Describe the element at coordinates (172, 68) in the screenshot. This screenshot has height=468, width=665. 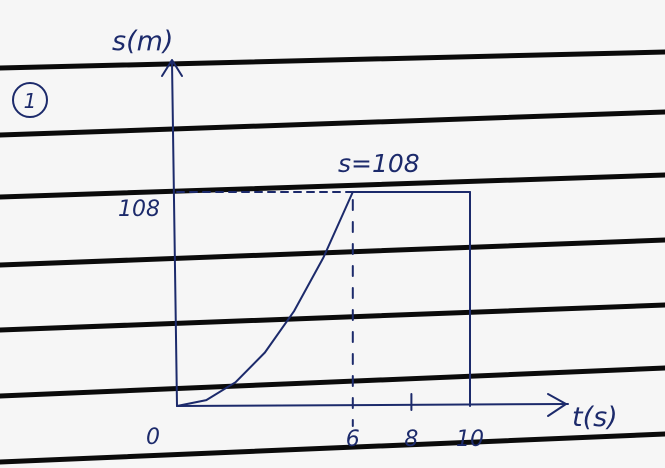
I see `y-axis-arrow` at that location.